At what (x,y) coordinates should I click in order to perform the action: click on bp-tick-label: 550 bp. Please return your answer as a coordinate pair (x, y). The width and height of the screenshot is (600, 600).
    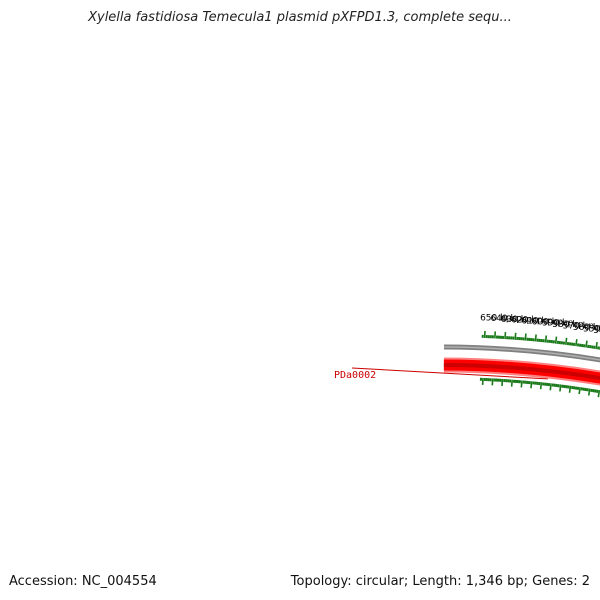
    Looking at the image, I should click on (591, 329).